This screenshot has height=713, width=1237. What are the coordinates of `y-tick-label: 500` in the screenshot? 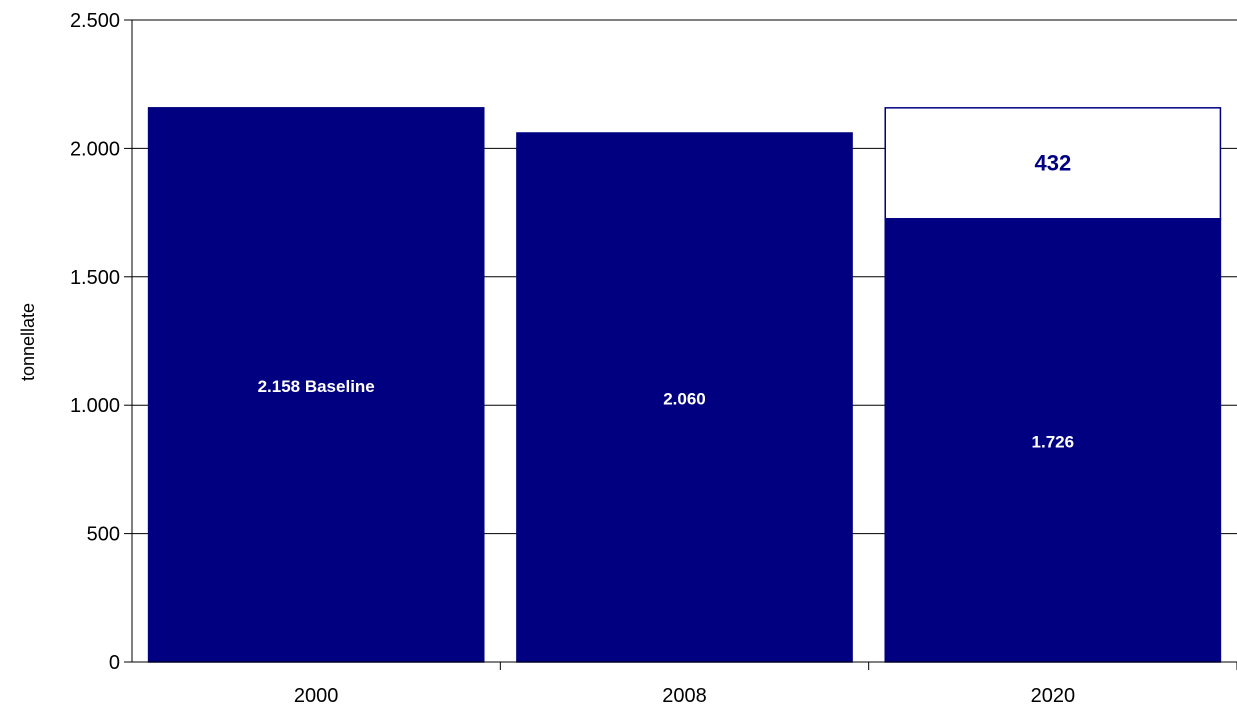 It's located at (103, 535).